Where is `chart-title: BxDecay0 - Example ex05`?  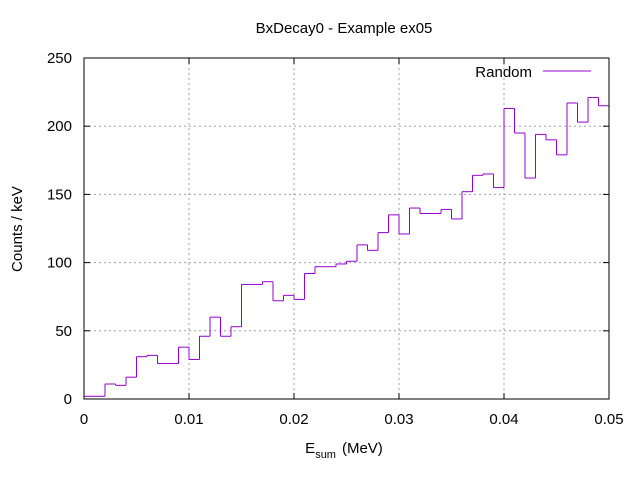 chart-title: BxDecay0 - Example ex05 is located at coordinates (344, 28).